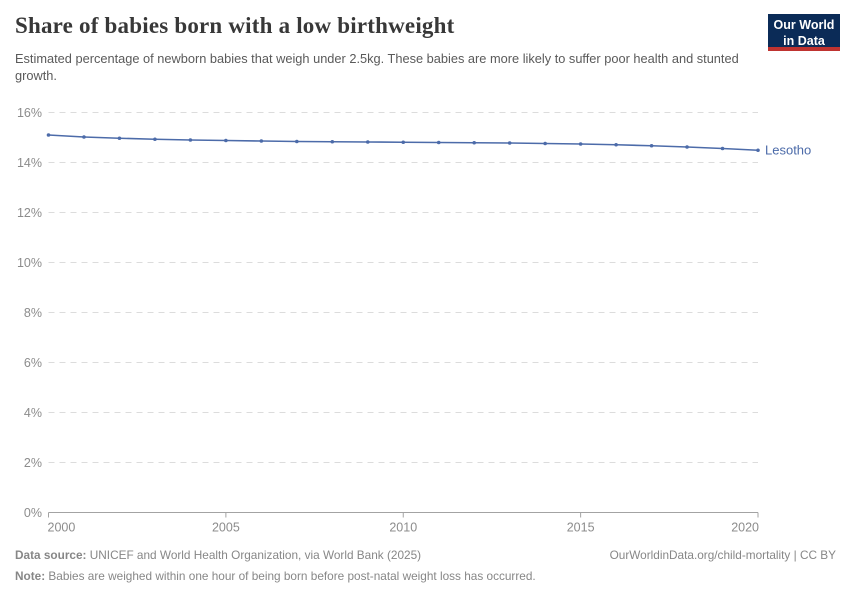  Describe the element at coordinates (804, 40) in the screenshot. I see `owid-logo-line2: in Data` at that location.